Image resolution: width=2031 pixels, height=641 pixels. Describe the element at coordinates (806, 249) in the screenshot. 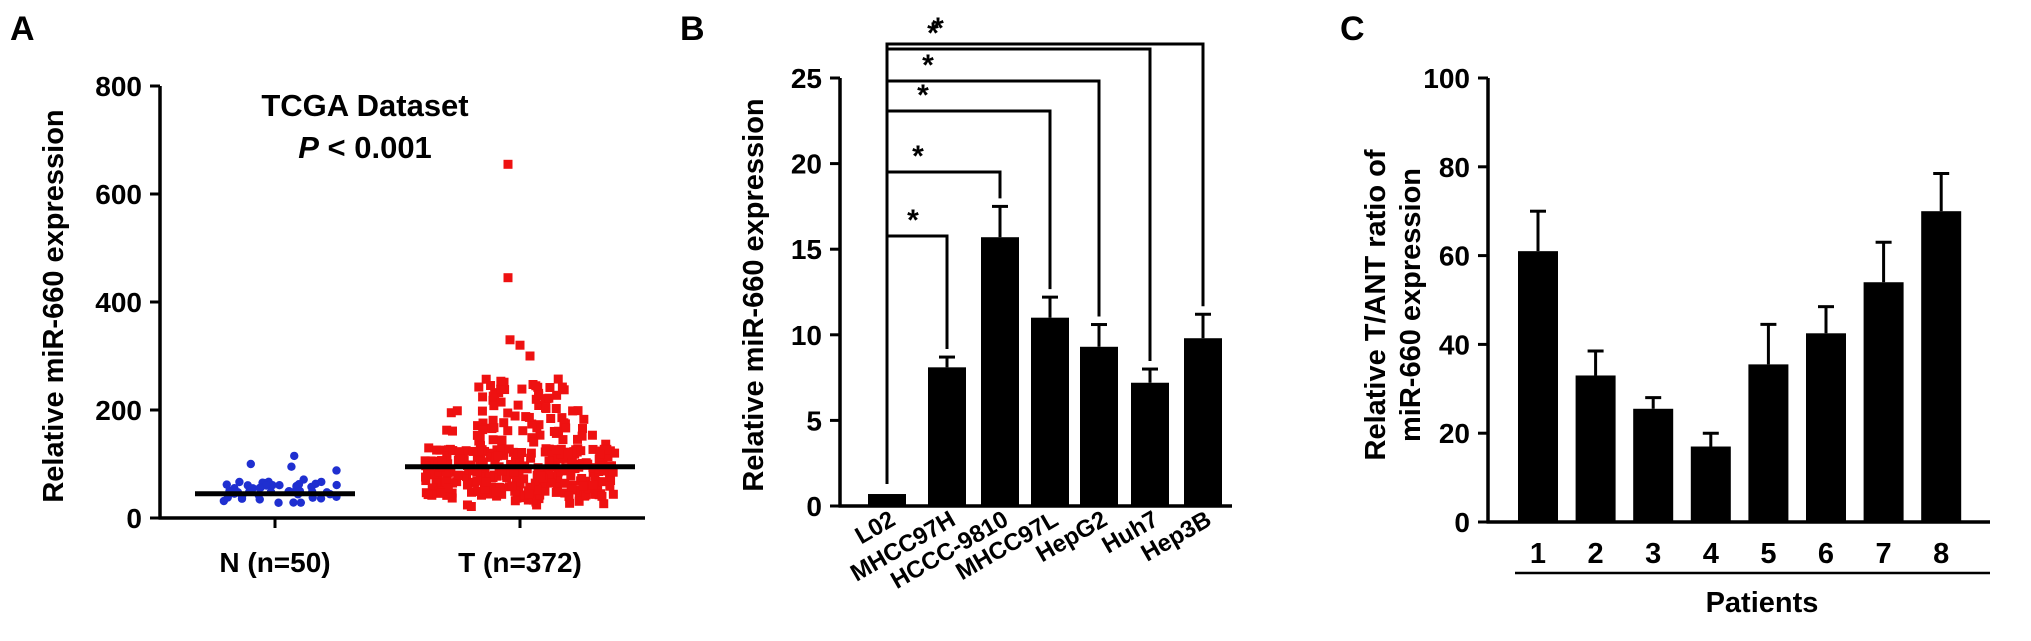

I see `panel-b-y-tick-label: 15` at that location.